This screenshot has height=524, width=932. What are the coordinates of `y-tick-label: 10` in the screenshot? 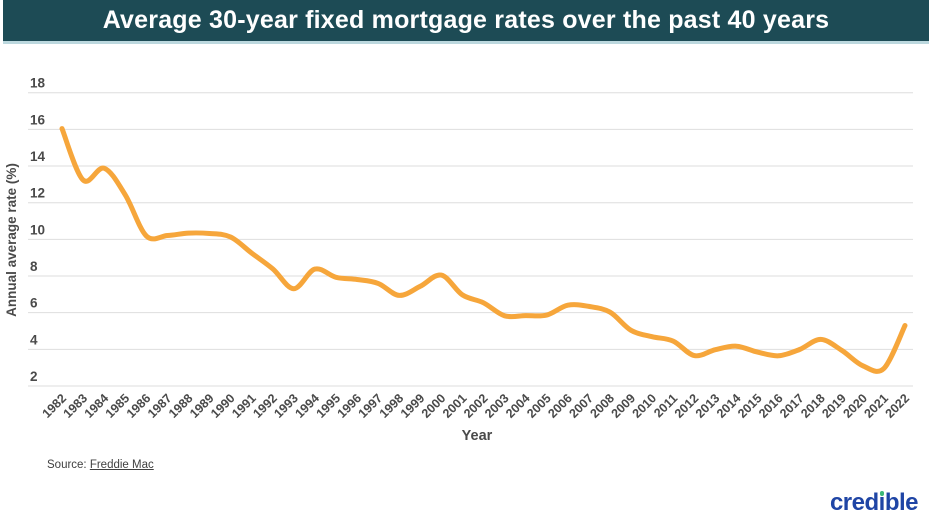 It's located at (37, 229).